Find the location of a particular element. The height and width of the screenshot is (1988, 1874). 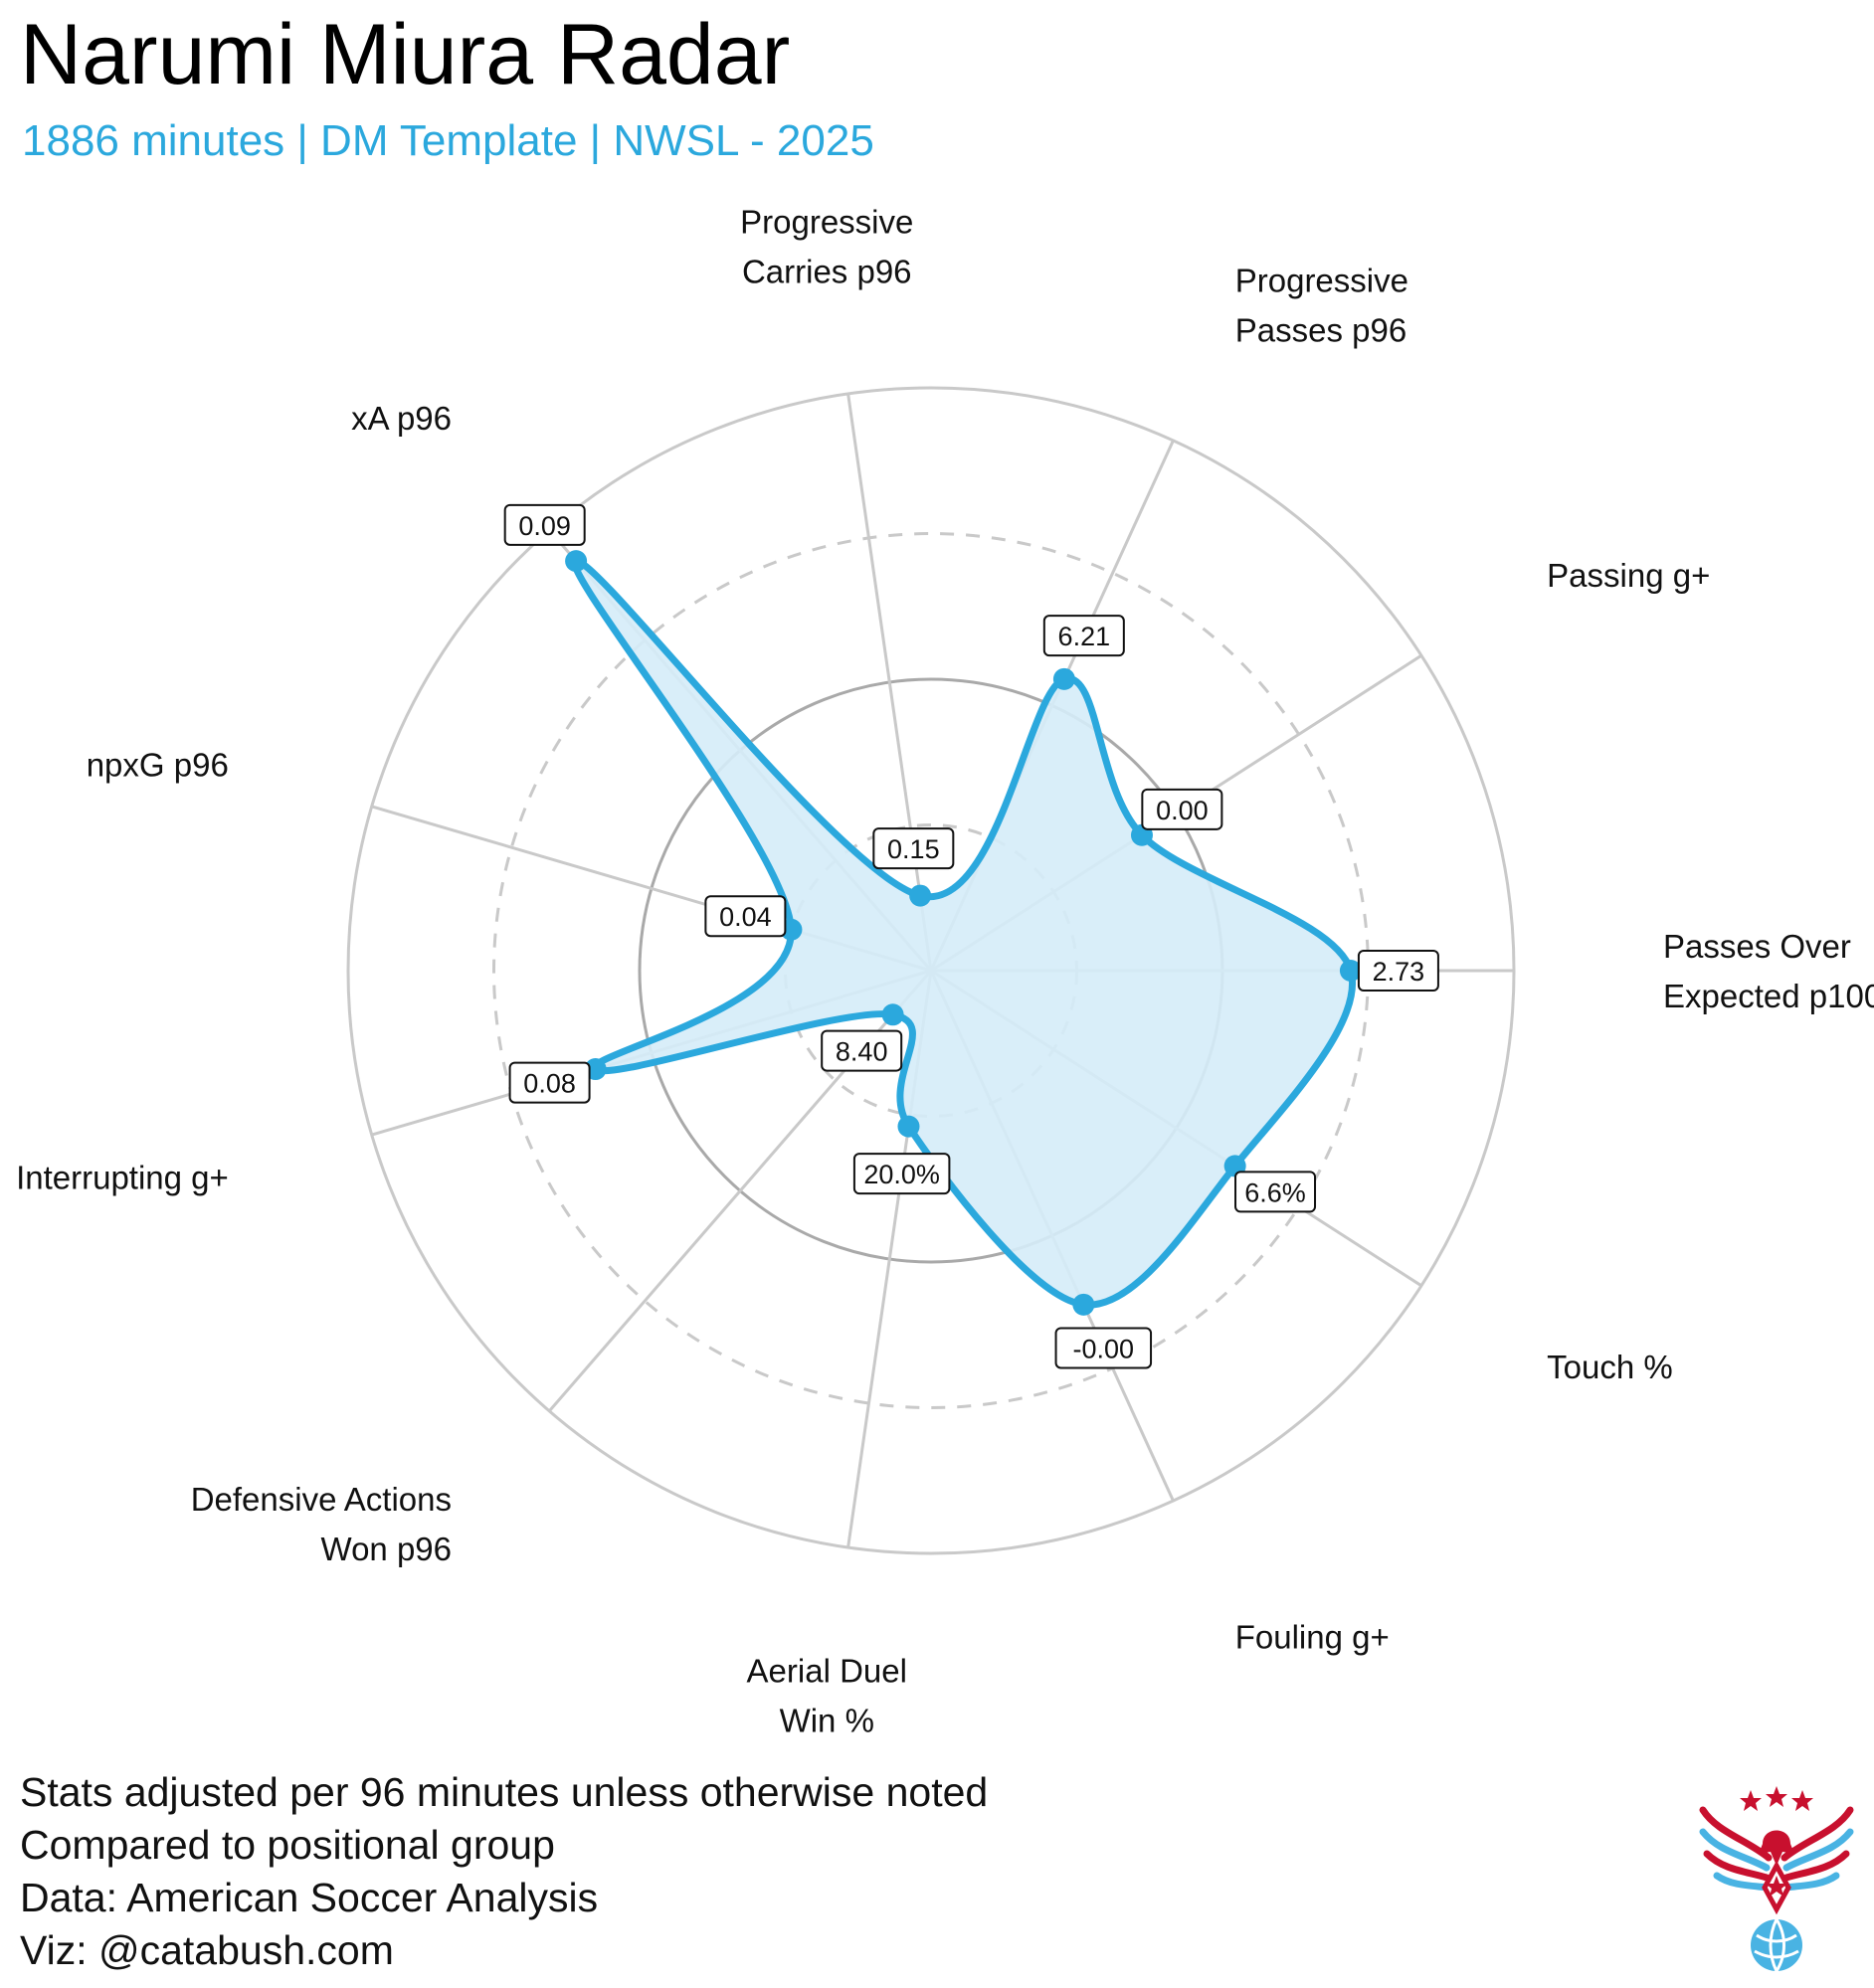

value-label-text: 0.15 is located at coordinates (913, 849).